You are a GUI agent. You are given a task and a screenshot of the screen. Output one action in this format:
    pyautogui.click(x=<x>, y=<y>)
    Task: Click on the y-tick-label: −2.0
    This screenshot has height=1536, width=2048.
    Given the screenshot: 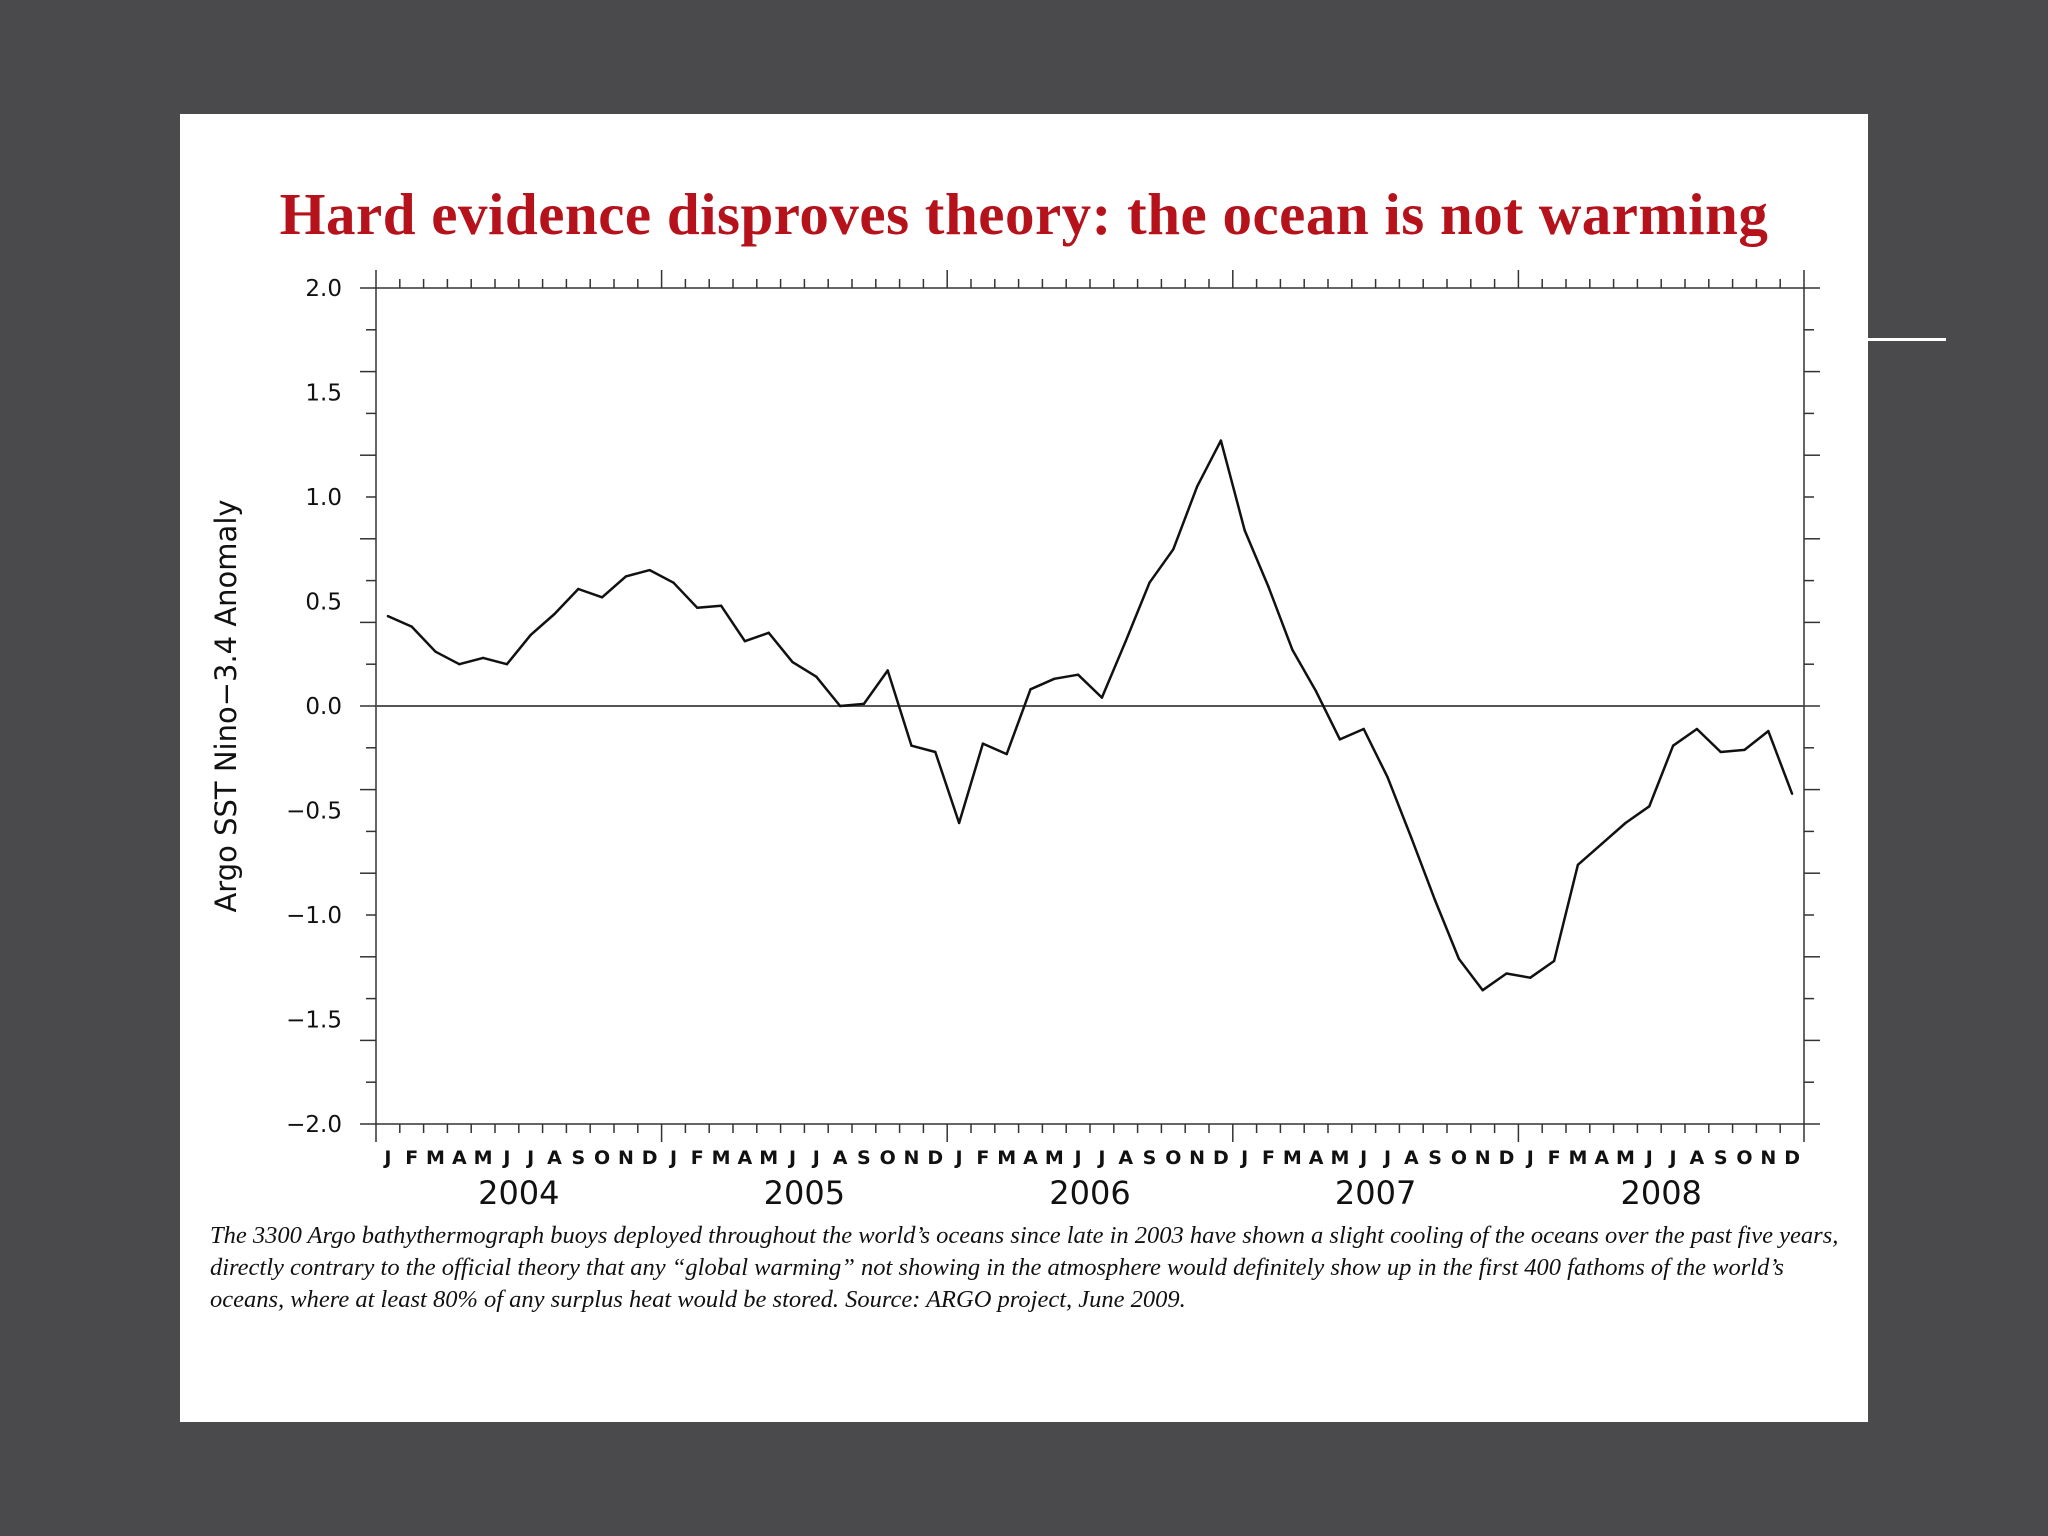 What is the action you would take?
    pyautogui.click(x=314, y=1125)
    